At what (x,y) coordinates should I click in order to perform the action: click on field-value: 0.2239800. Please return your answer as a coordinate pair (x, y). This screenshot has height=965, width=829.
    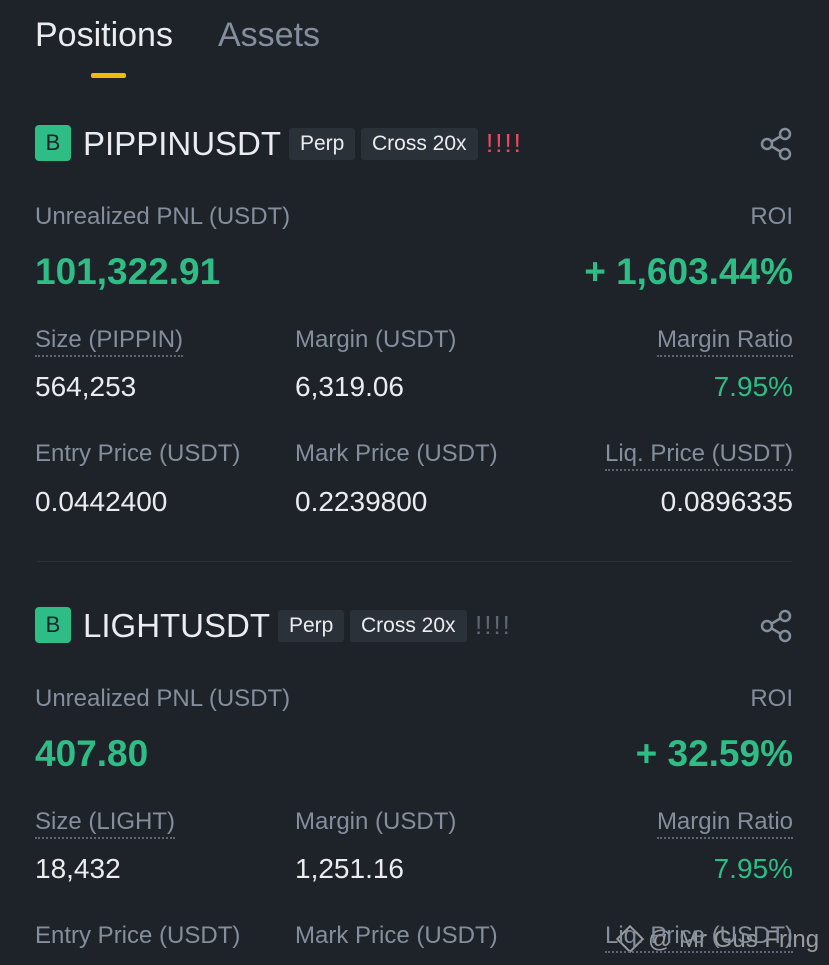
    Looking at the image, I should click on (361, 501).